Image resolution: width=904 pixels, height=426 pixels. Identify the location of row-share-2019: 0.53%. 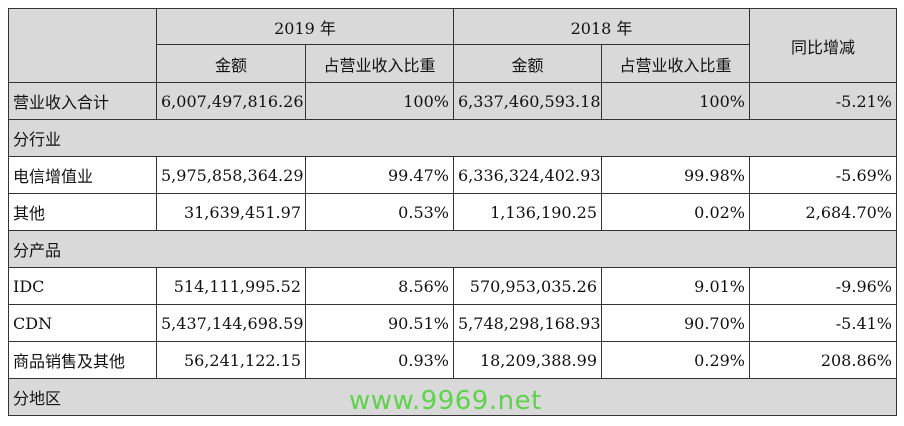
(379, 212).